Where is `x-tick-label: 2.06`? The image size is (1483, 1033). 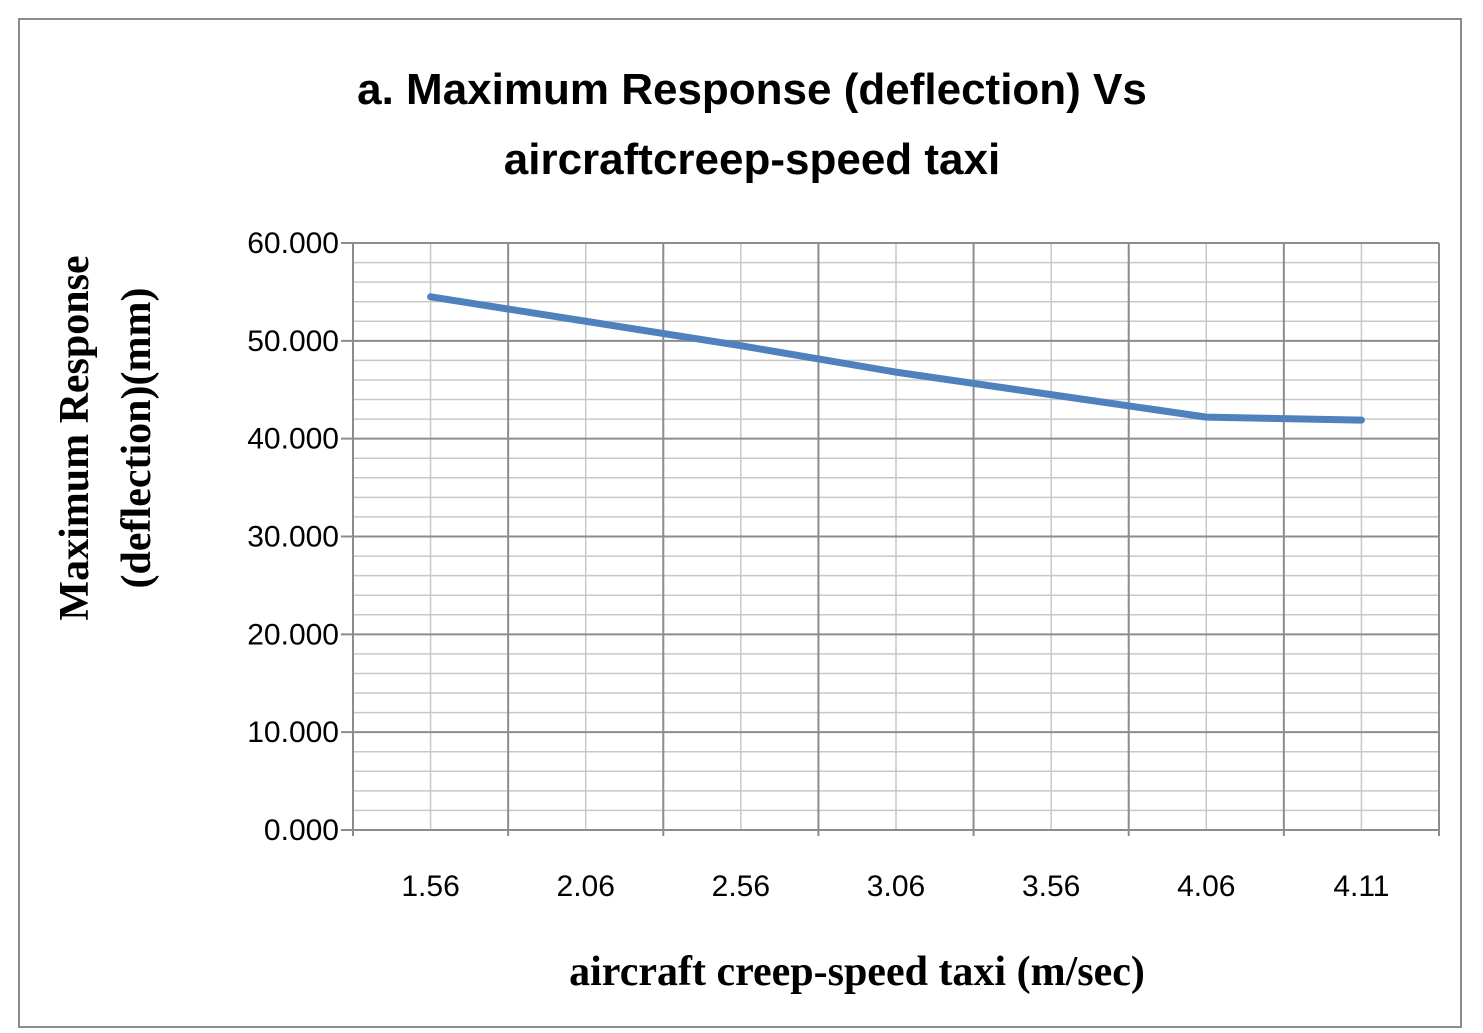
x-tick-label: 2.06 is located at coordinates (586, 886).